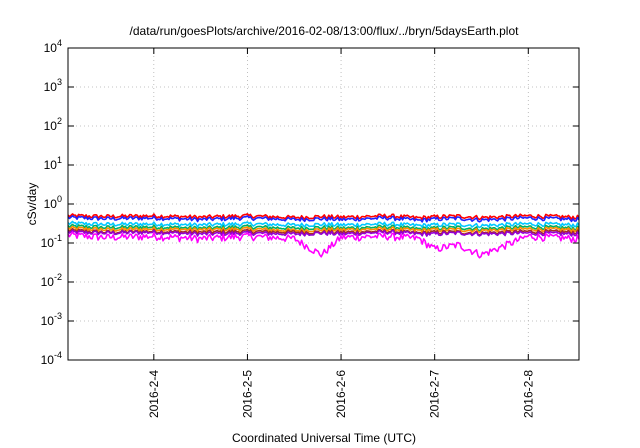 This screenshot has width=640, height=448. I want to click on y-tick-label: 10², so click(53, 124).